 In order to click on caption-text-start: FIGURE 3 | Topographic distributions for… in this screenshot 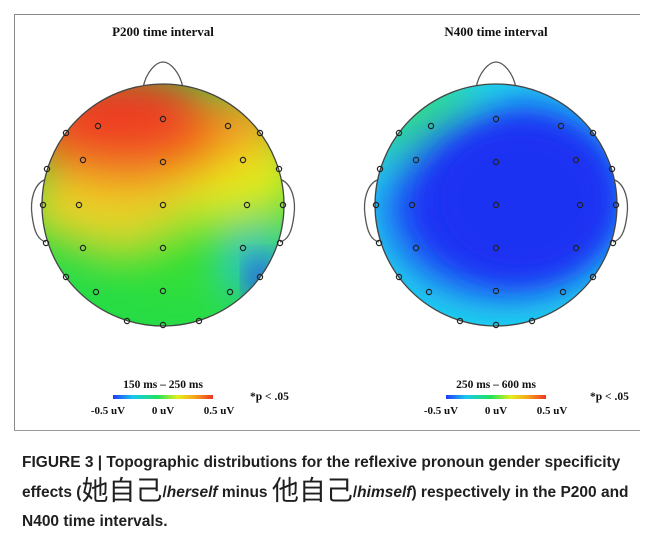, I will do `click(321, 477)`.